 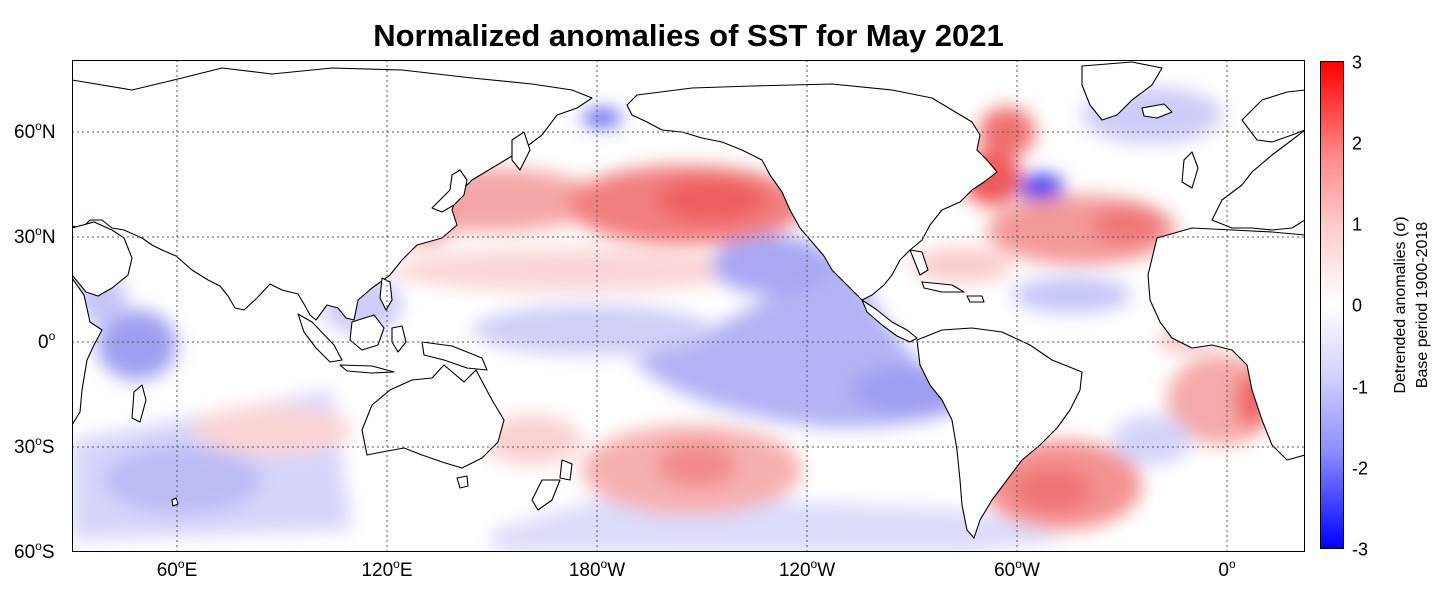 I want to click on anomaly-south-pacific-core, so click(x=697, y=465).